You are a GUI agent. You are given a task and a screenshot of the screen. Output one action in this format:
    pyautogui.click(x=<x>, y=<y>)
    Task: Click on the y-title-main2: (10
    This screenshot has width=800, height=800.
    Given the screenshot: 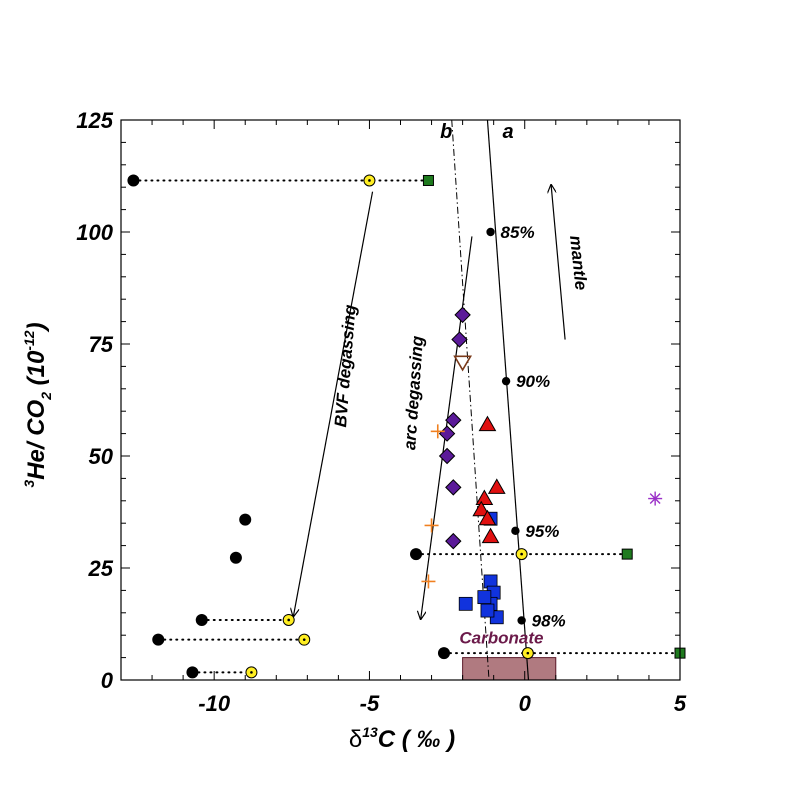 What is the action you would take?
    pyautogui.click(x=36, y=371)
    